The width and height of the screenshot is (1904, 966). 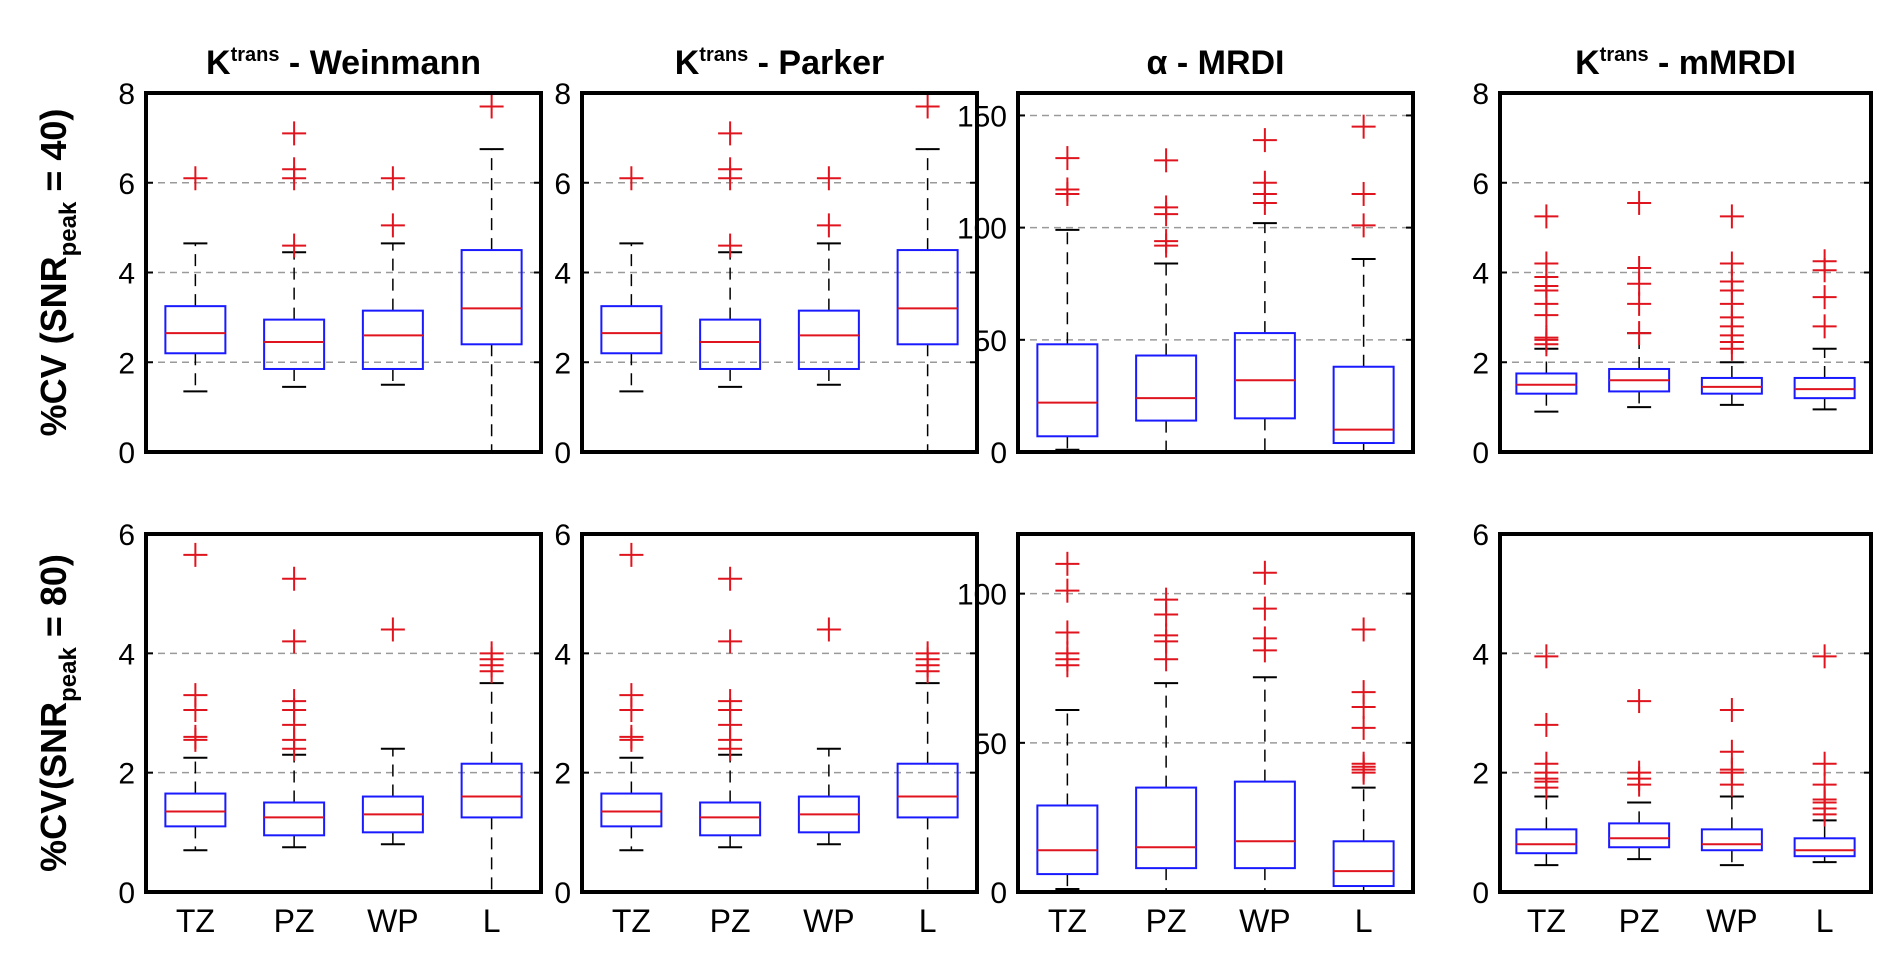 I want to click on title-symbol: K, so click(x=1587, y=63).